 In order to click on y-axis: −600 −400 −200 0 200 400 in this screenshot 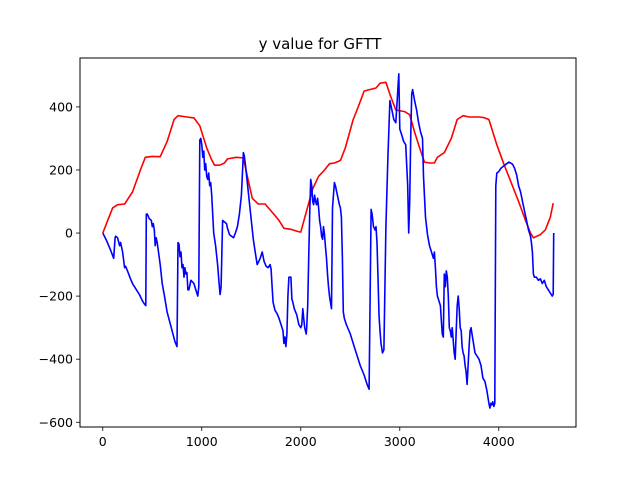, I will do `click(59, 264)`.